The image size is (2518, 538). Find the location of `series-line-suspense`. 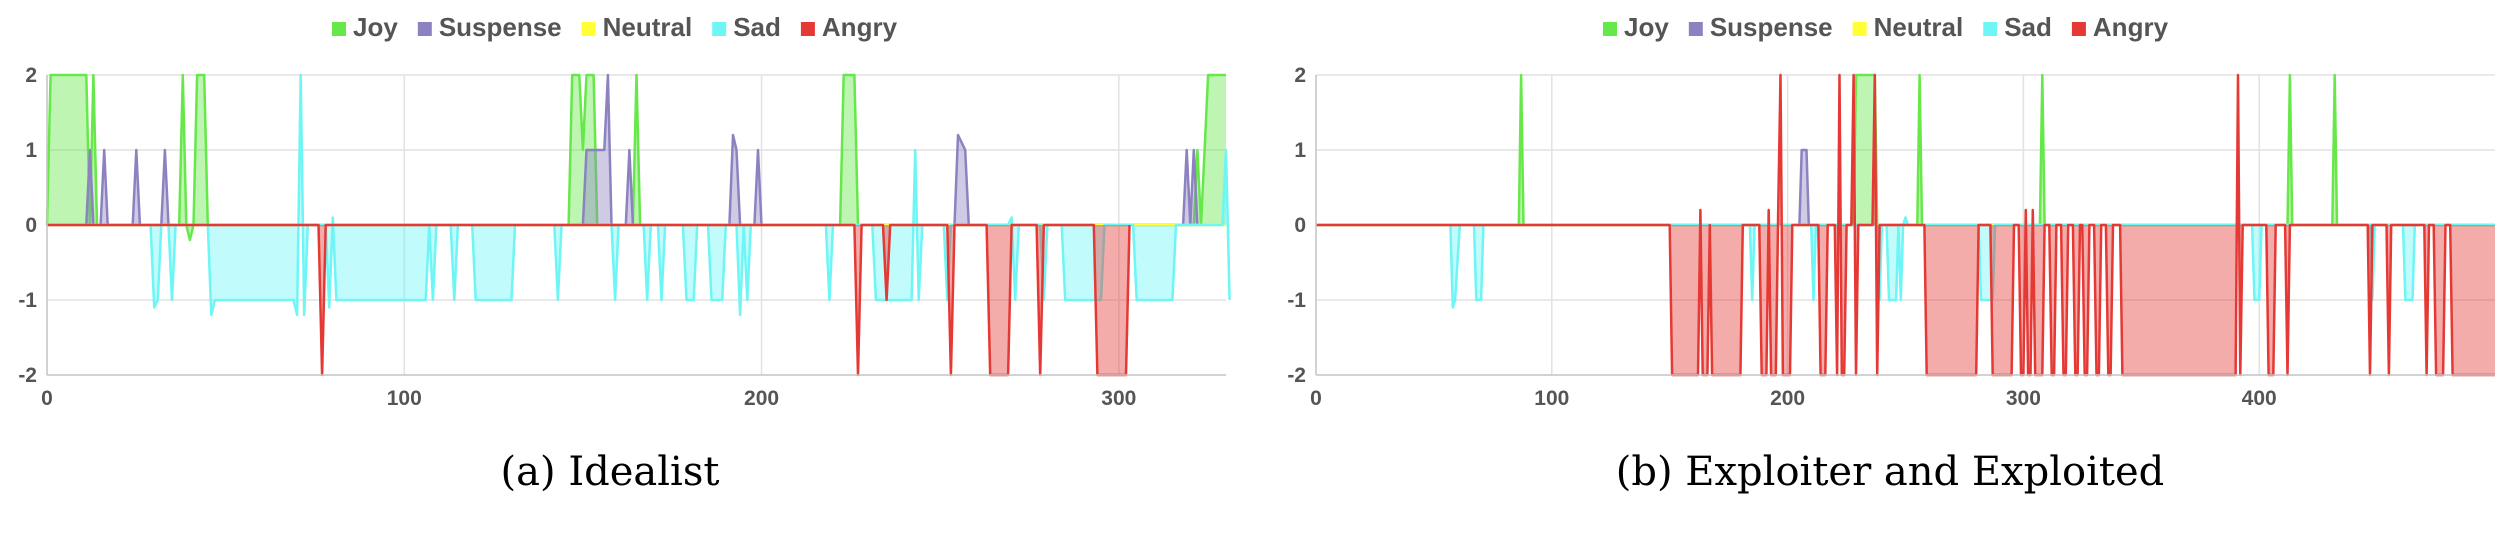

series-line-suspense is located at coordinates (1905, 187).